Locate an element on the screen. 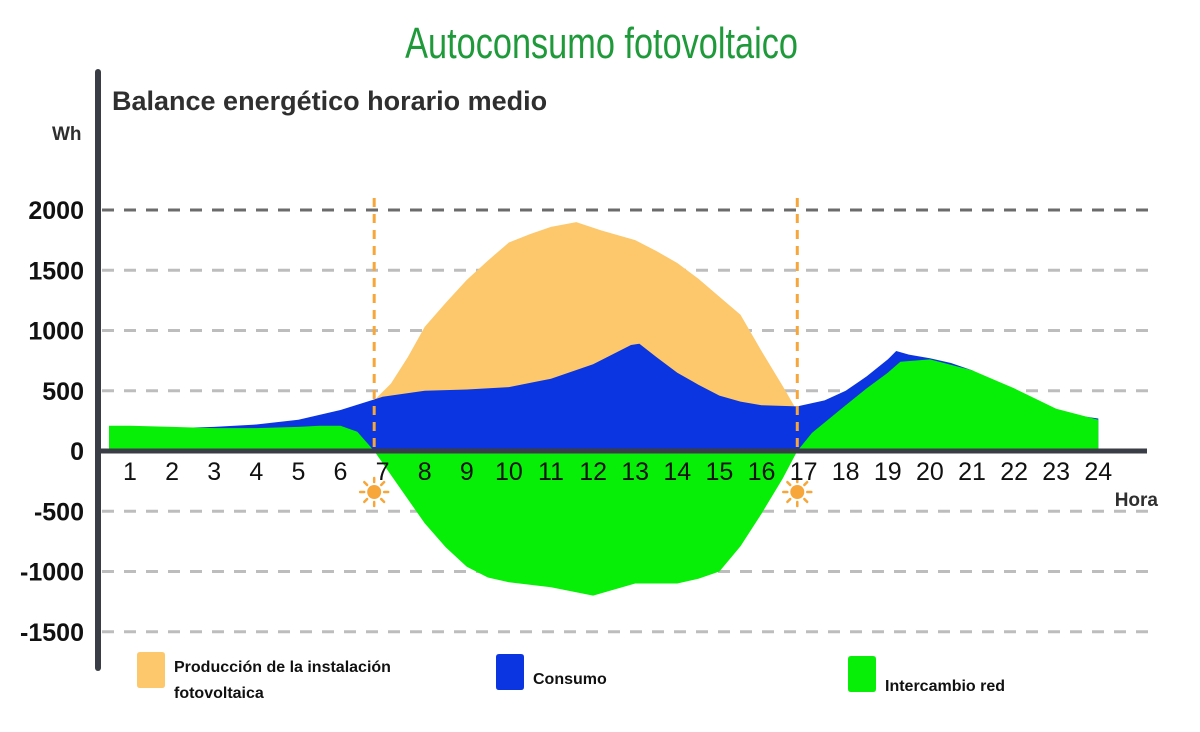 Image resolution: width=1200 pixels, height=732 pixels. x-tick-label: 21 is located at coordinates (972, 472).